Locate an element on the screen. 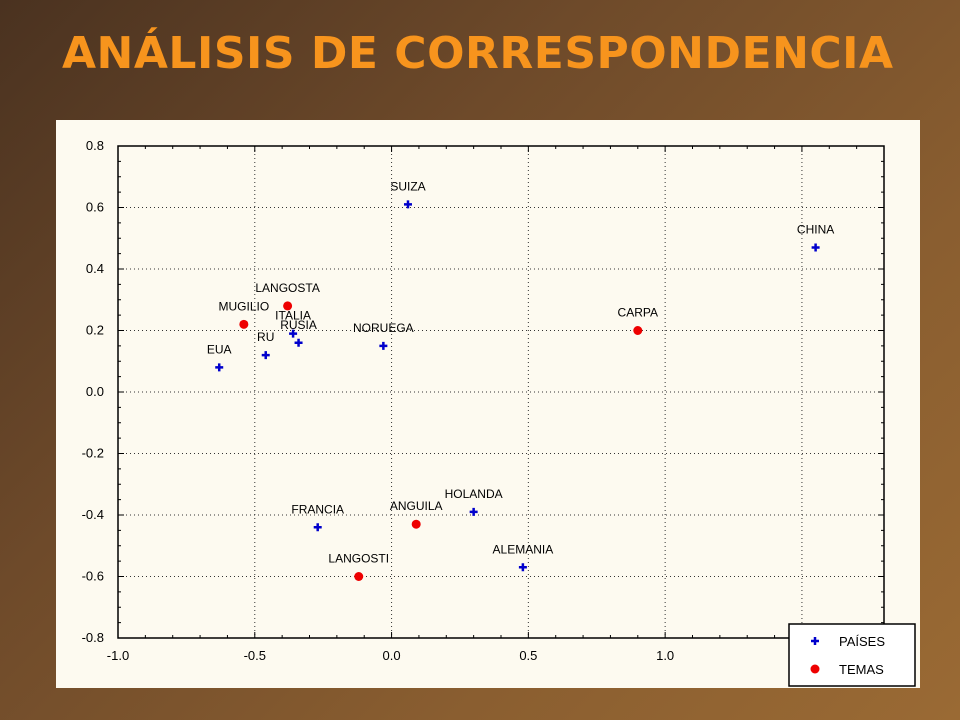 The height and width of the screenshot is (720, 960). y-tick-label: 0.6 is located at coordinates (95, 207).